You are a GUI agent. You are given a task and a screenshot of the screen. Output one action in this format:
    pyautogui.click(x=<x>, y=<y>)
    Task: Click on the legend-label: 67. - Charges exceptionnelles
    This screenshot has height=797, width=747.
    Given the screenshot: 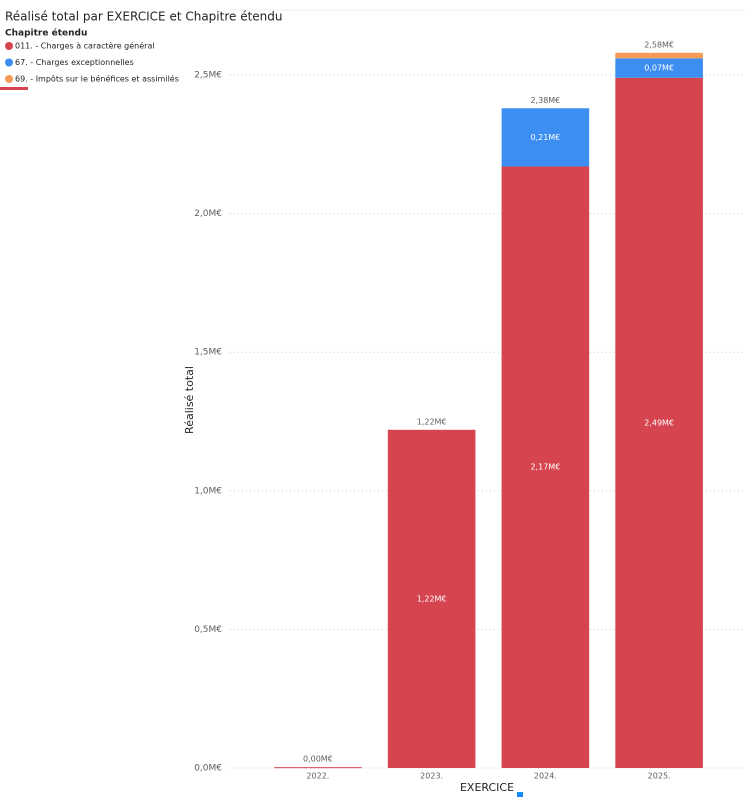 What is the action you would take?
    pyautogui.click(x=74, y=62)
    